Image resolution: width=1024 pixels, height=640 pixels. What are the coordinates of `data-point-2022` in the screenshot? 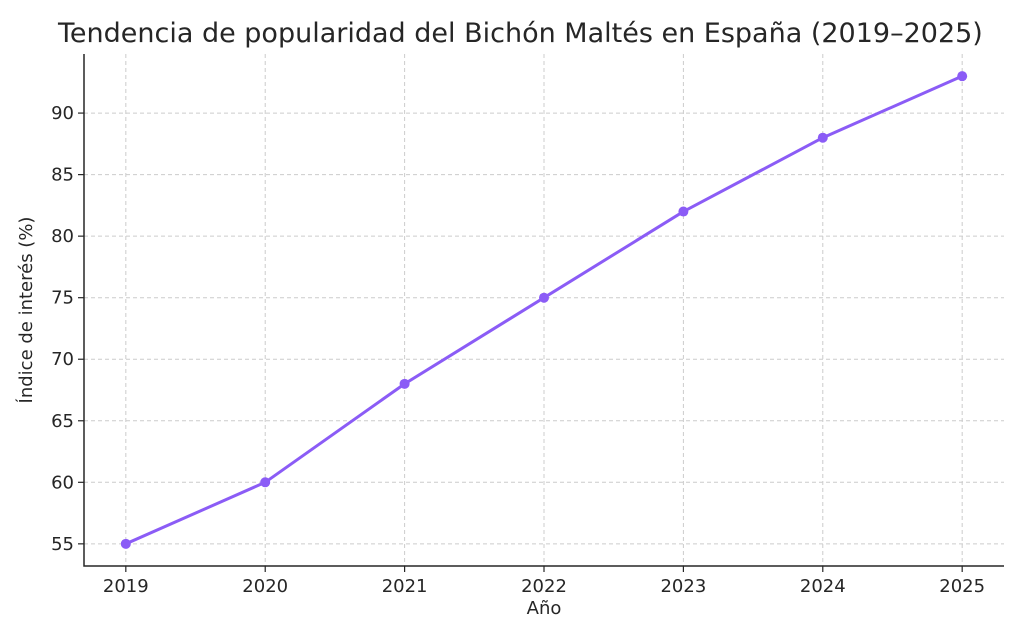 It's located at (544, 297).